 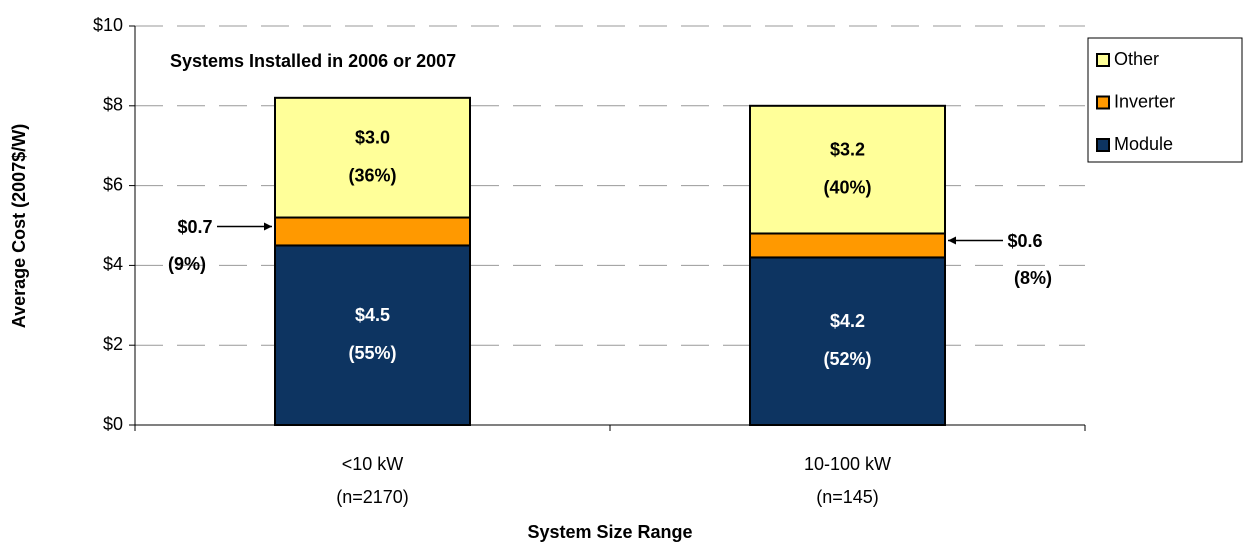 I want to click on y-tick-label: $8, so click(x=113, y=105).